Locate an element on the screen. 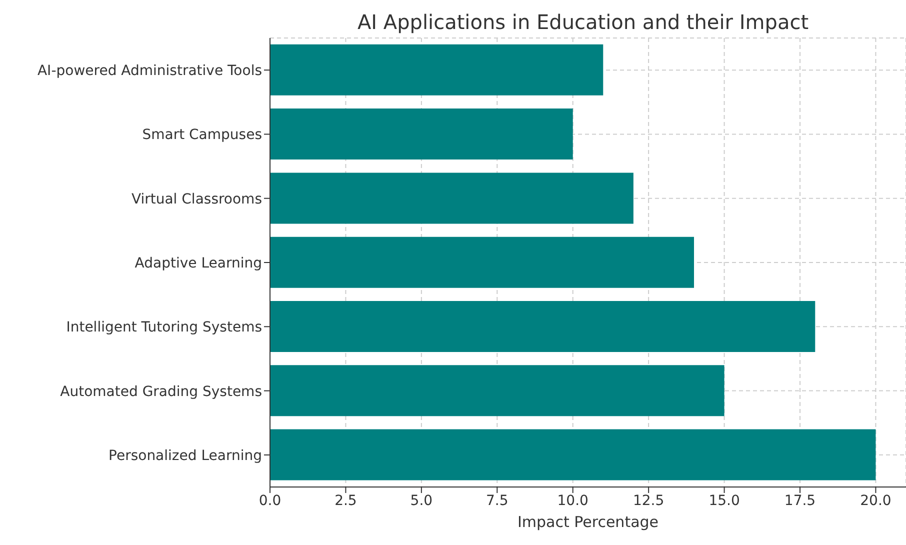 The width and height of the screenshot is (906, 545). x-tick-label: 7.5 is located at coordinates (497, 500).